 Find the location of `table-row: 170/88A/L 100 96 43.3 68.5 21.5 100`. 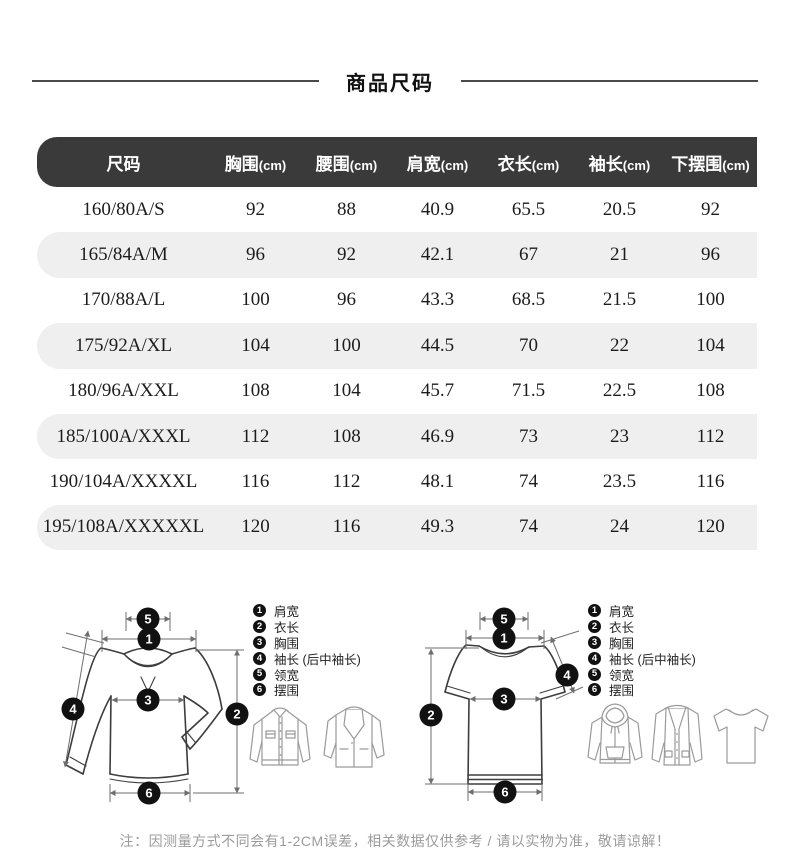

table-row: 170/88A/L 100 96 43.3 68.5 21.5 100 is located at coordinates (397, 300).